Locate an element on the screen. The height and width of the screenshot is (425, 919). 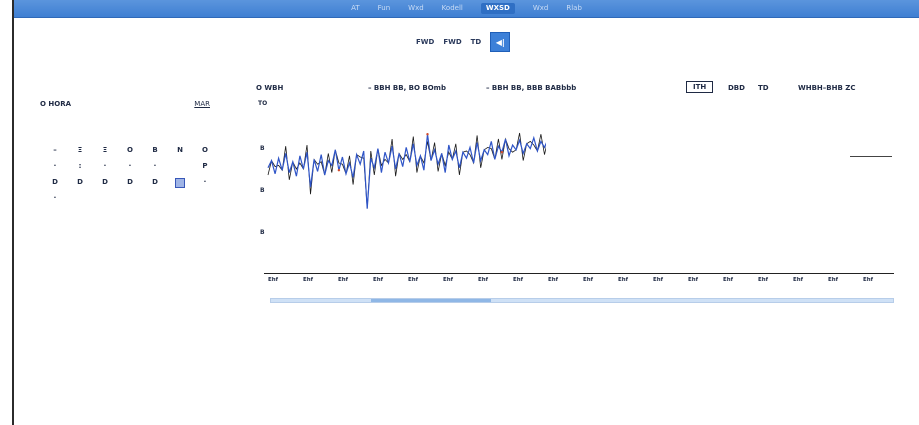
tab-6: Rlab is located at coordinates (574, 8).